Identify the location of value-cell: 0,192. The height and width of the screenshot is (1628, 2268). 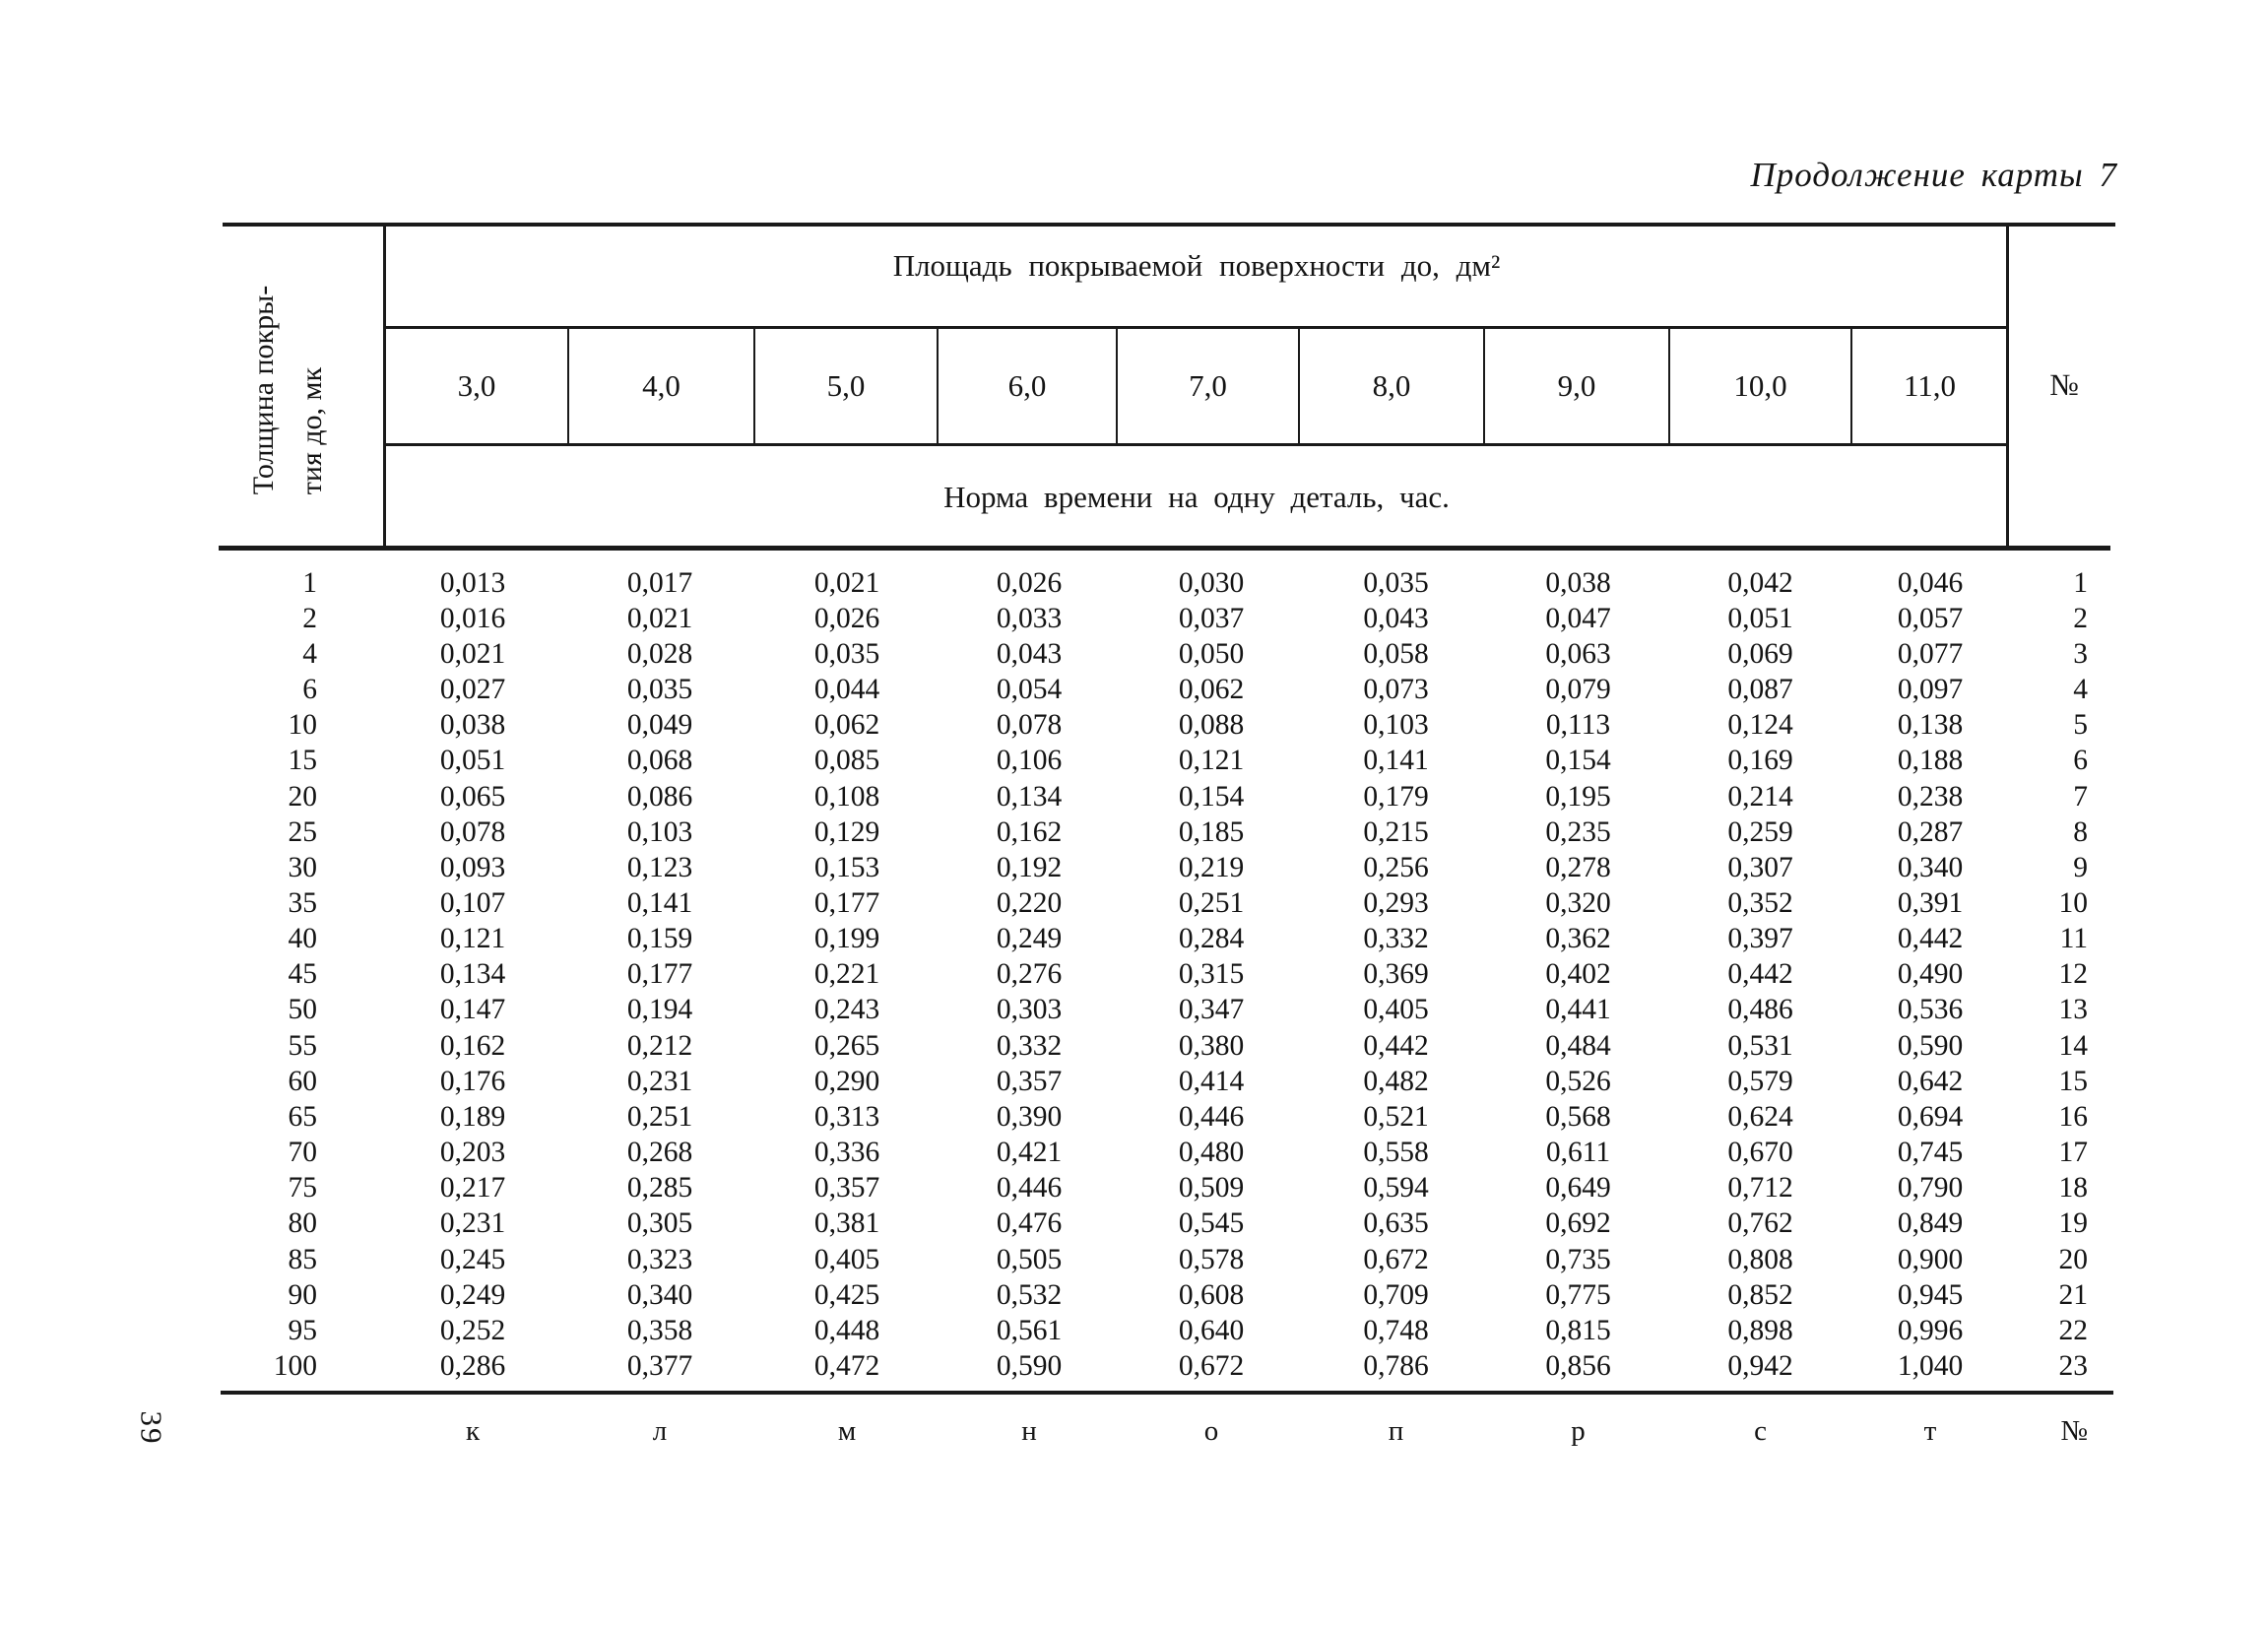
(1030, 867).